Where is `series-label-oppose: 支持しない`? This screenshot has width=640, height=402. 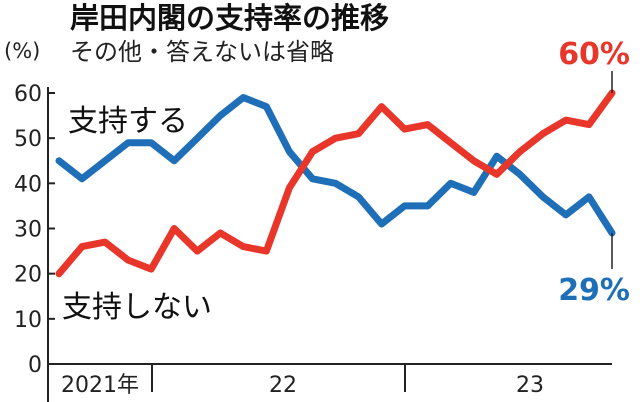
series-label-oppose: 支持しない is located at coordinates (137, 307).